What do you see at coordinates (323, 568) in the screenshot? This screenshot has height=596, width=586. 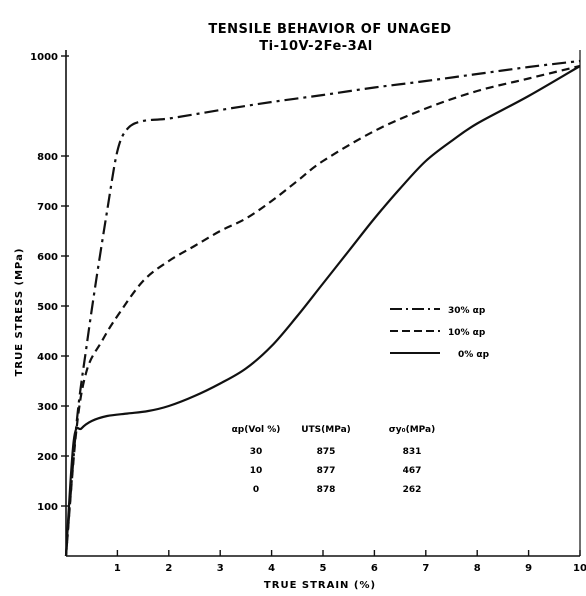 I see `x-tick-label: 5` at bounding box center [323, 568].